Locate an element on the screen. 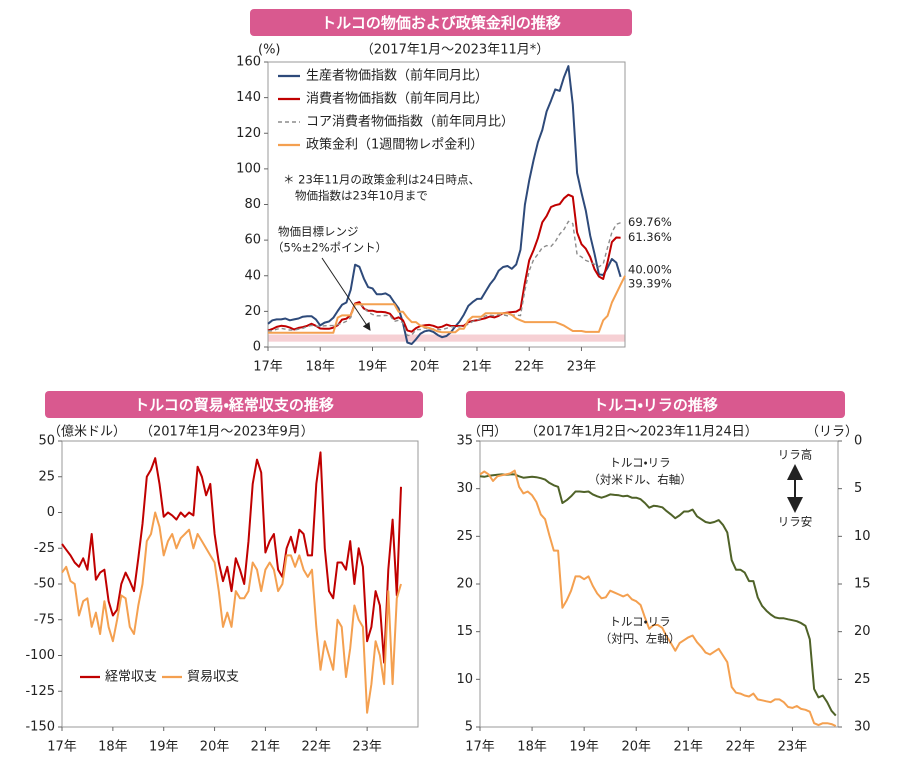  y-tick-label: 80 is located at coordinates (252, 204).